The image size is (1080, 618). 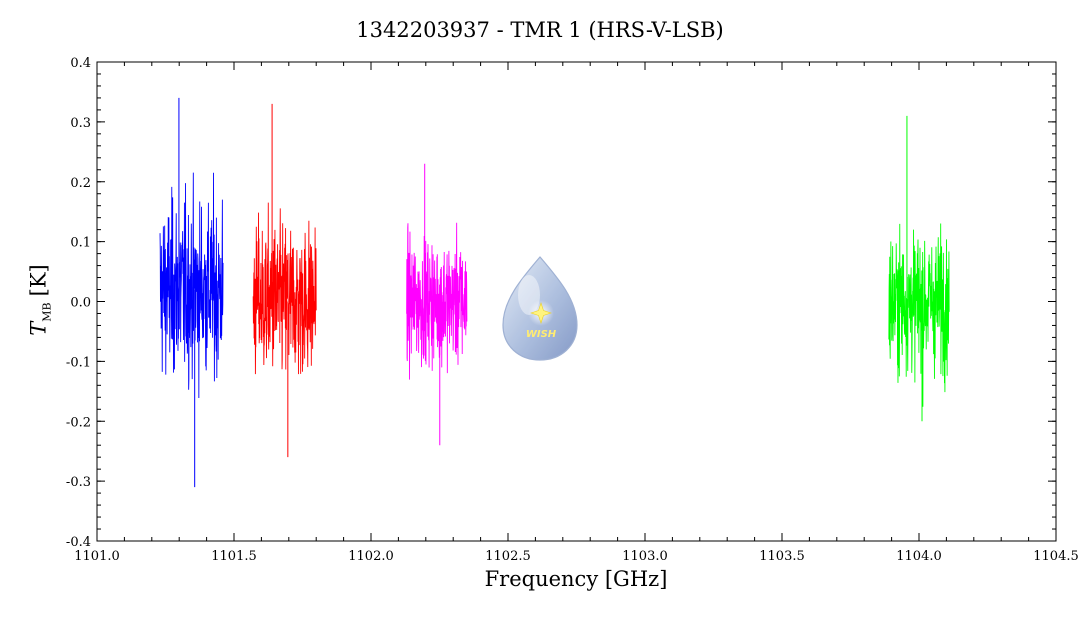 What do you see at coordinates (47, 312) in the screenshot?
I see `y-axis-subscript: MB` at bounding box center [47, 312].